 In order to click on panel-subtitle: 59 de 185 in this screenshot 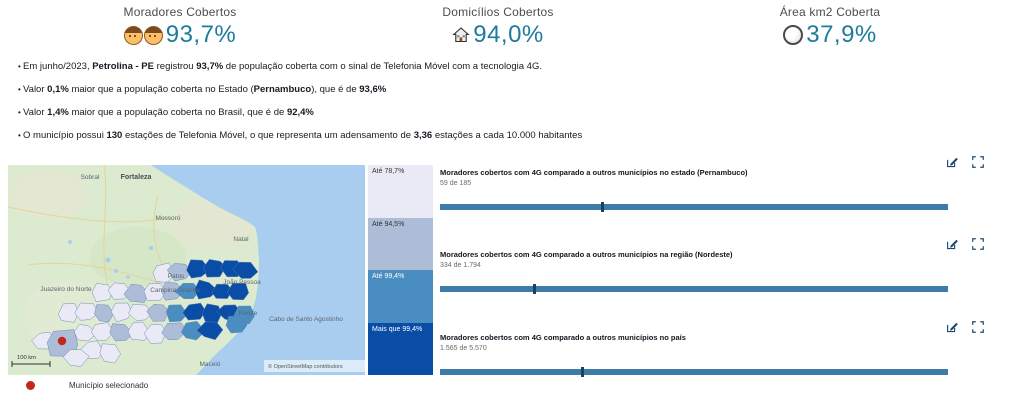, I will do `click(456, 183)`.